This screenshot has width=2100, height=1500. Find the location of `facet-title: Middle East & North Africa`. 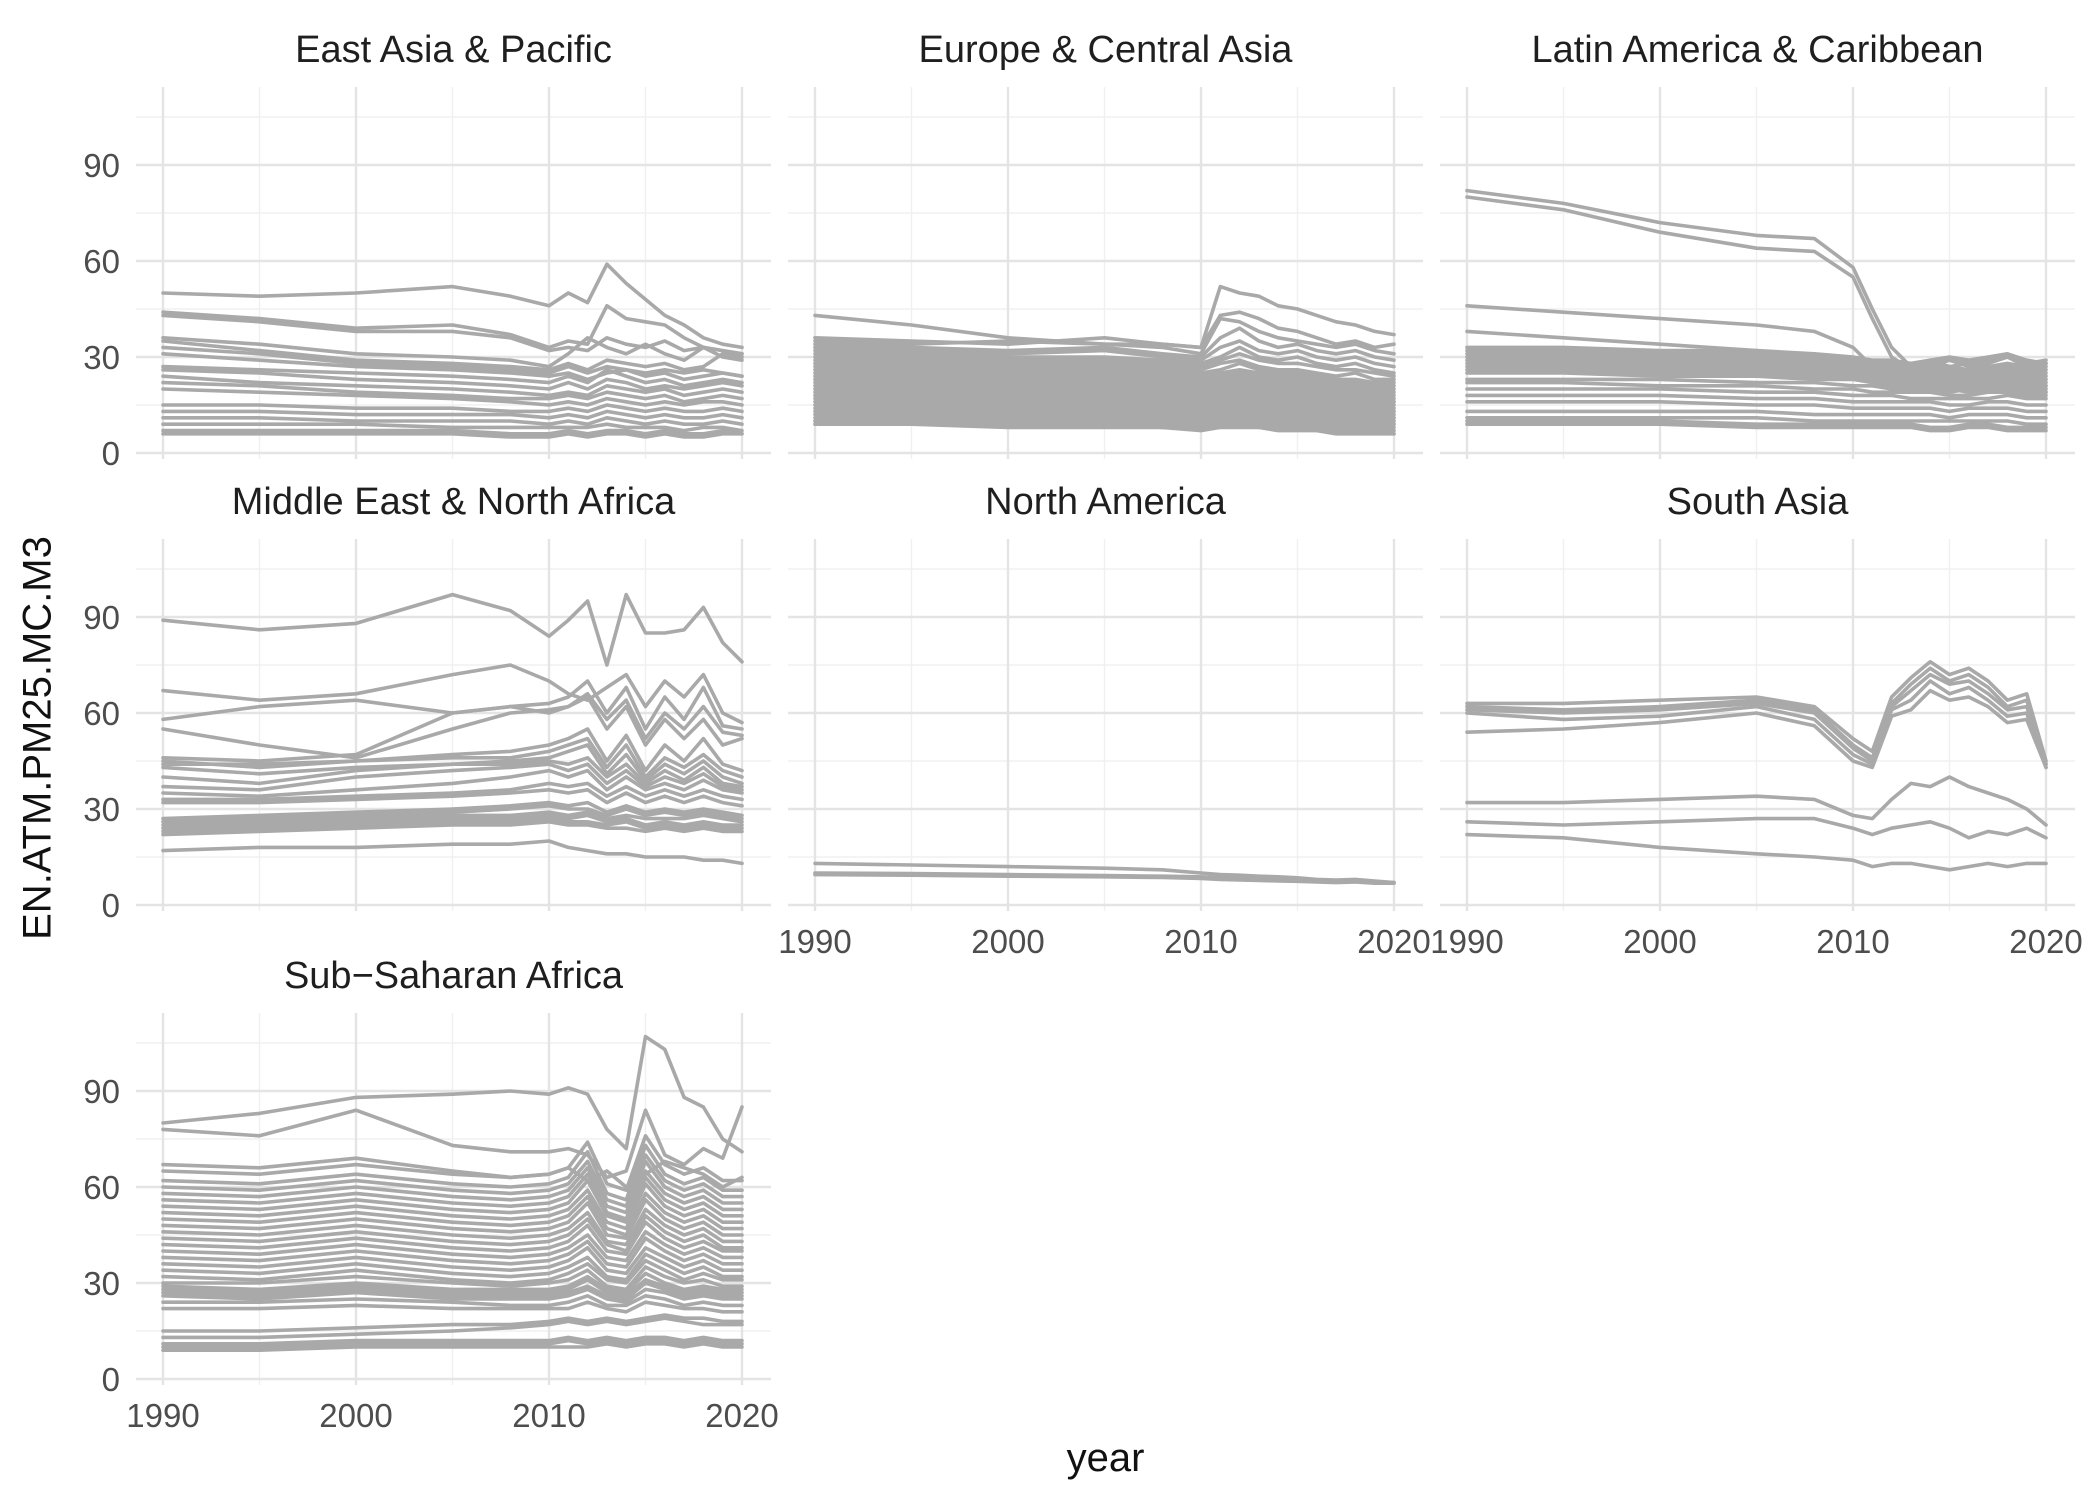

facet-title: Middle East & North Africa is located at coordinates (453, 502).